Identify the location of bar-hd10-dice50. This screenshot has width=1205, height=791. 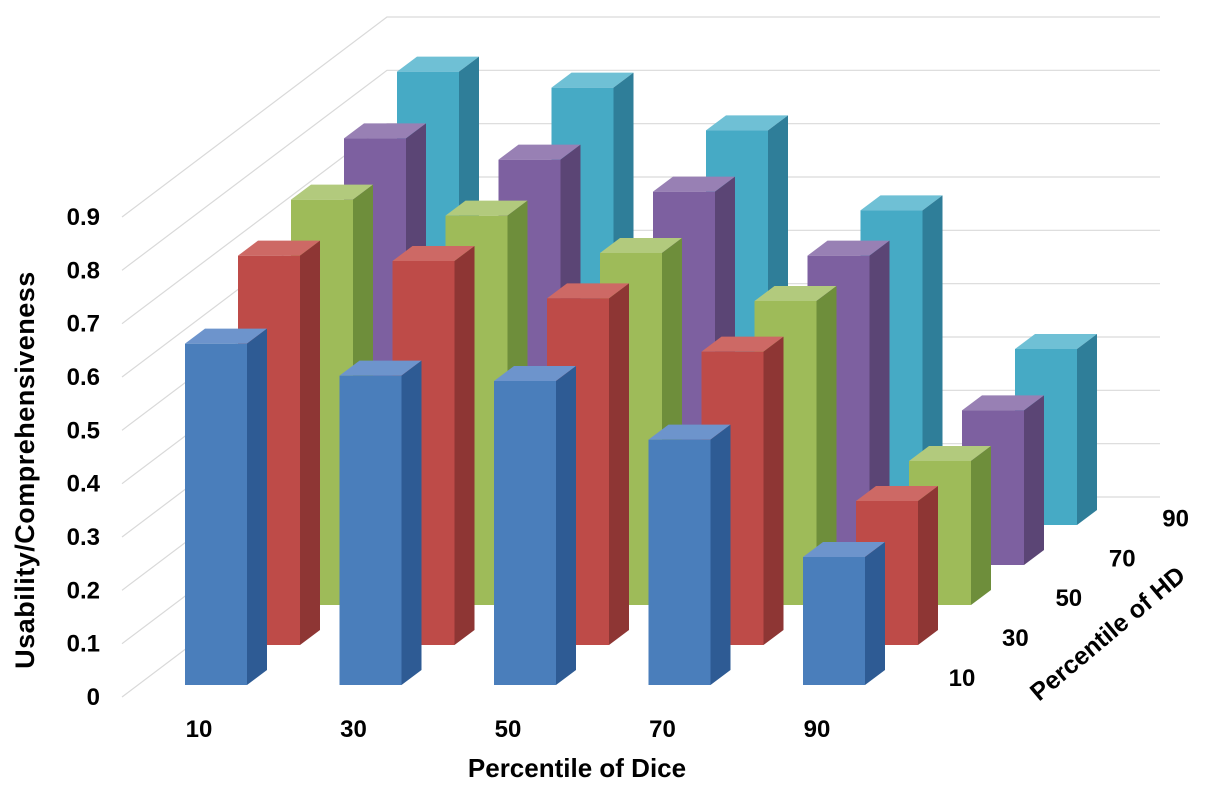
(535, 525).